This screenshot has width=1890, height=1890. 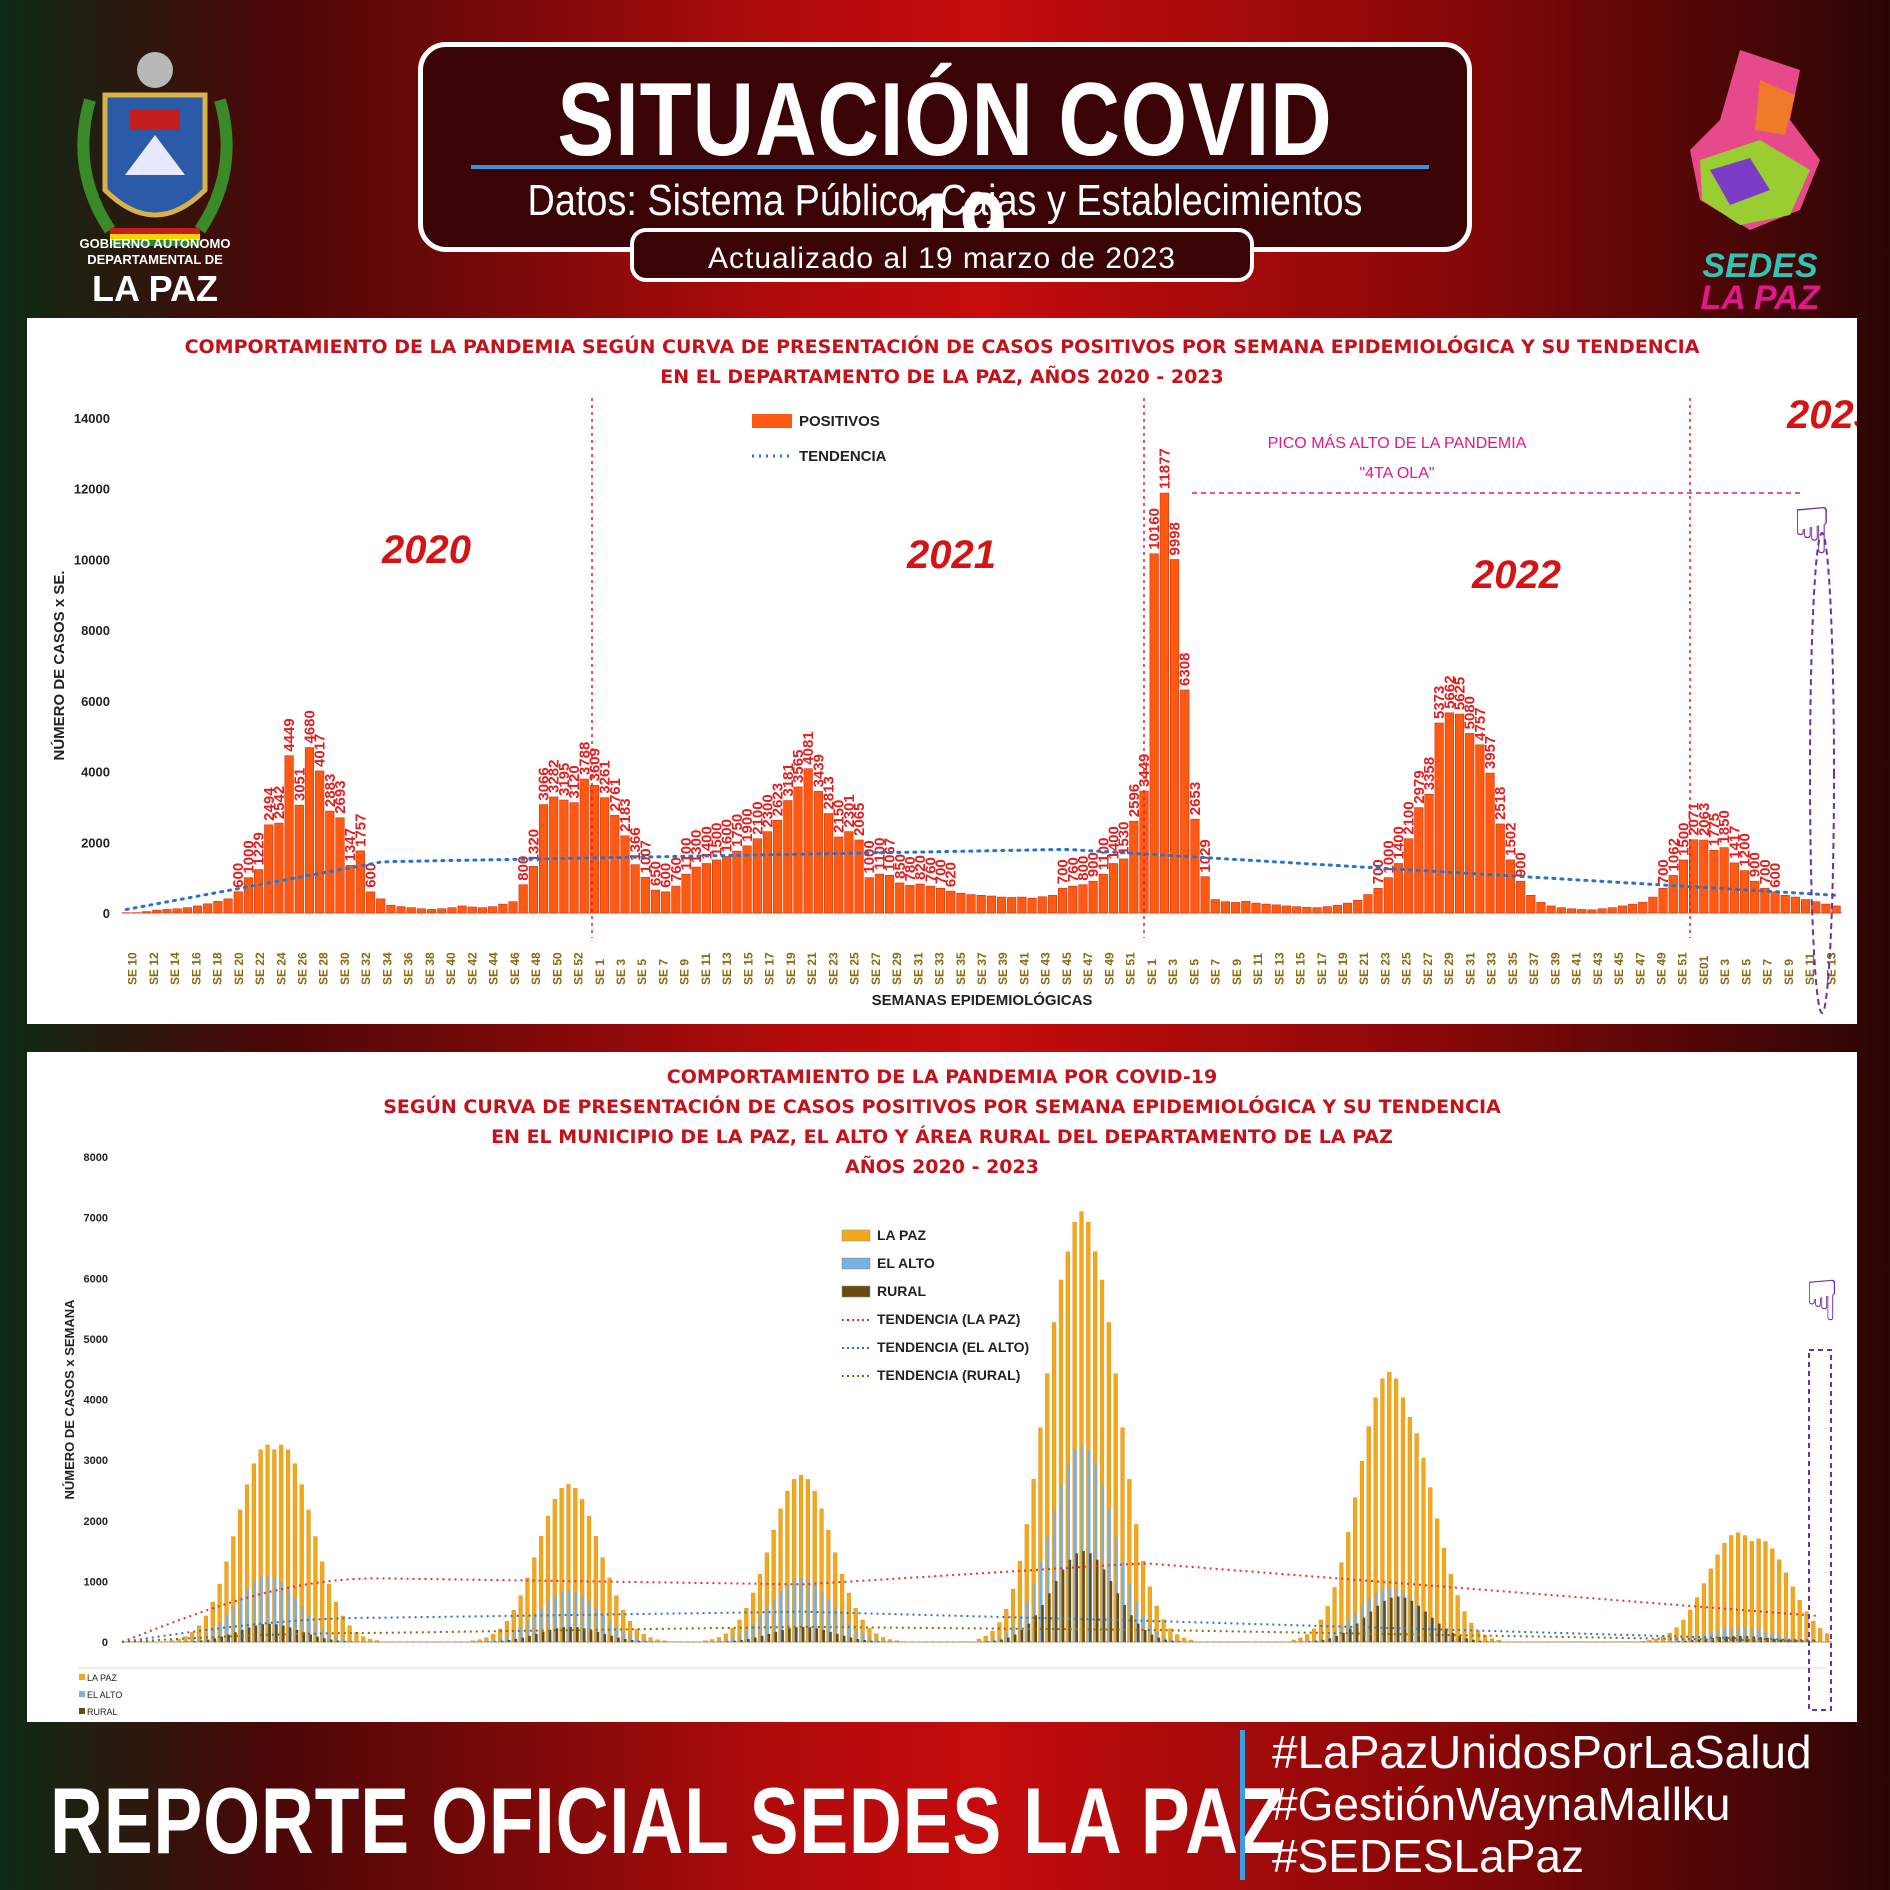 I want to click on x-tick-label: SE 22, so click(x=260, y=968).